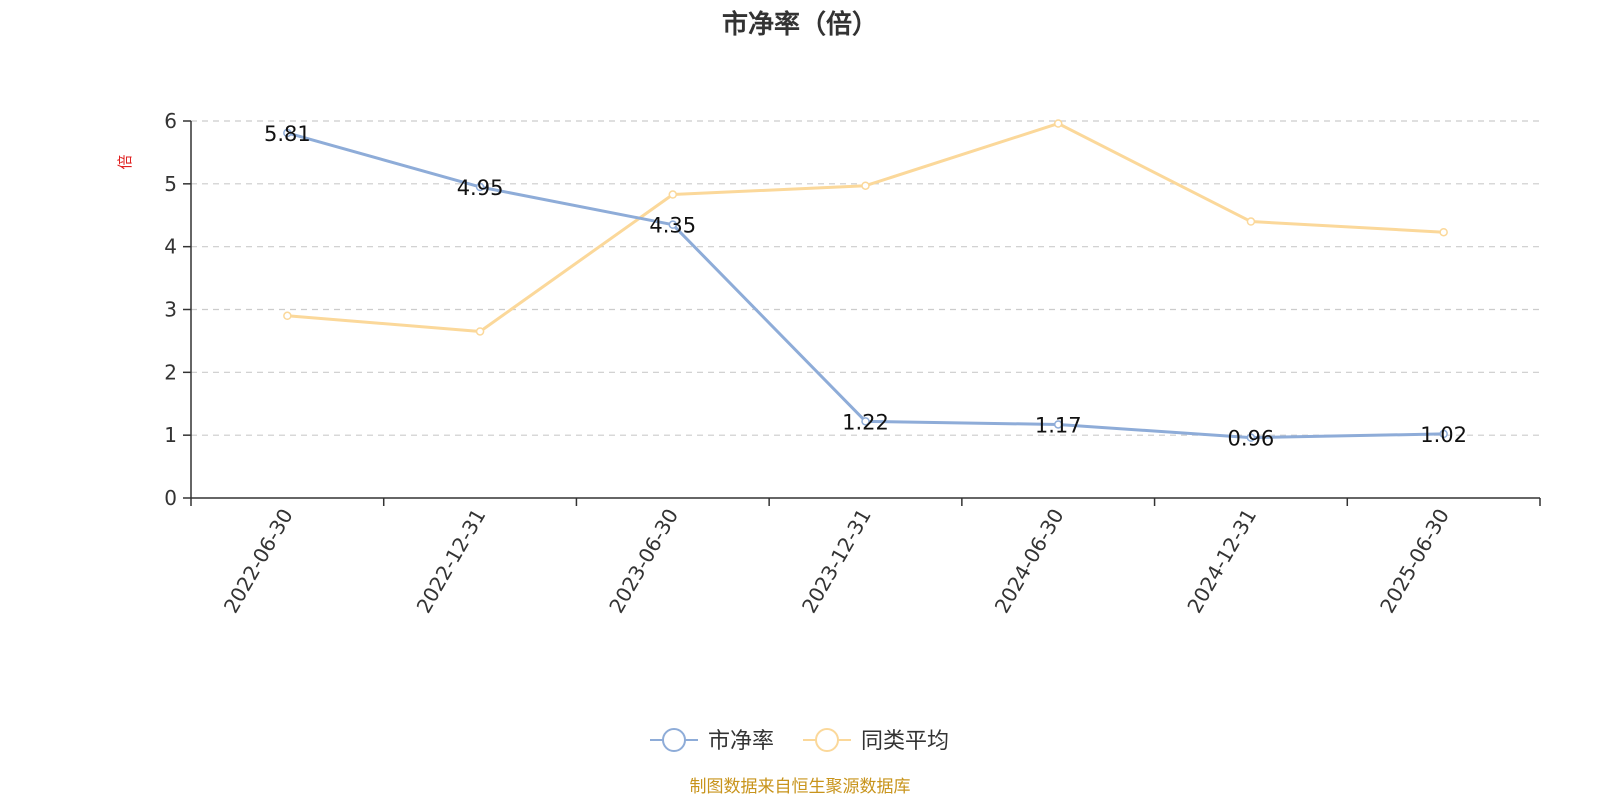 This screenshot has width=1600, height=800. I want to click on data-label: 4.95, so click(480, 188).